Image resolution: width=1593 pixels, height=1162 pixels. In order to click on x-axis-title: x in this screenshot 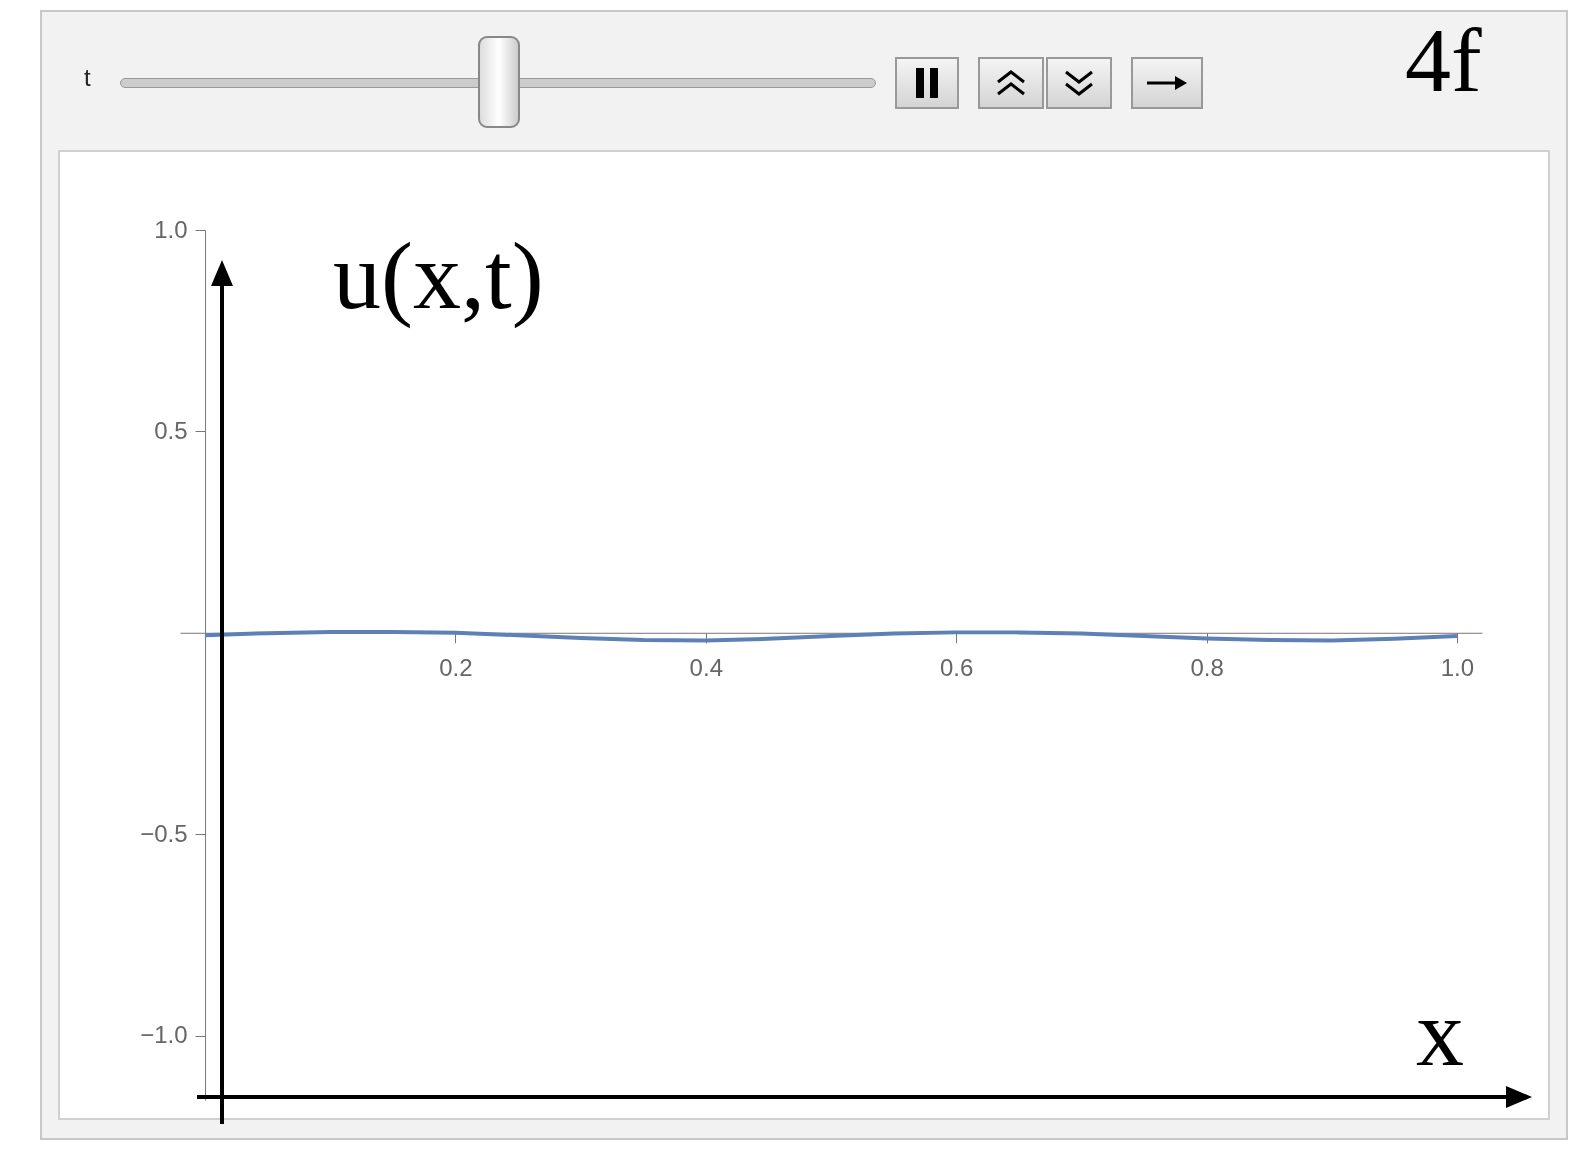, I will do `click(1440, 1032)`.